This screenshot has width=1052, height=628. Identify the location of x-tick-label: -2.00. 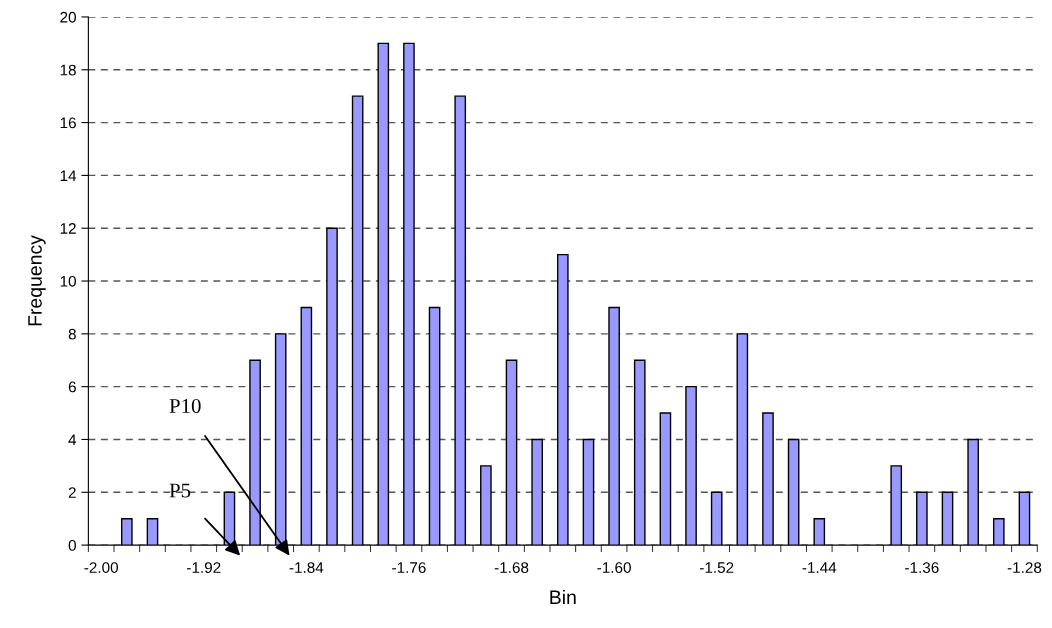
(101, 567).